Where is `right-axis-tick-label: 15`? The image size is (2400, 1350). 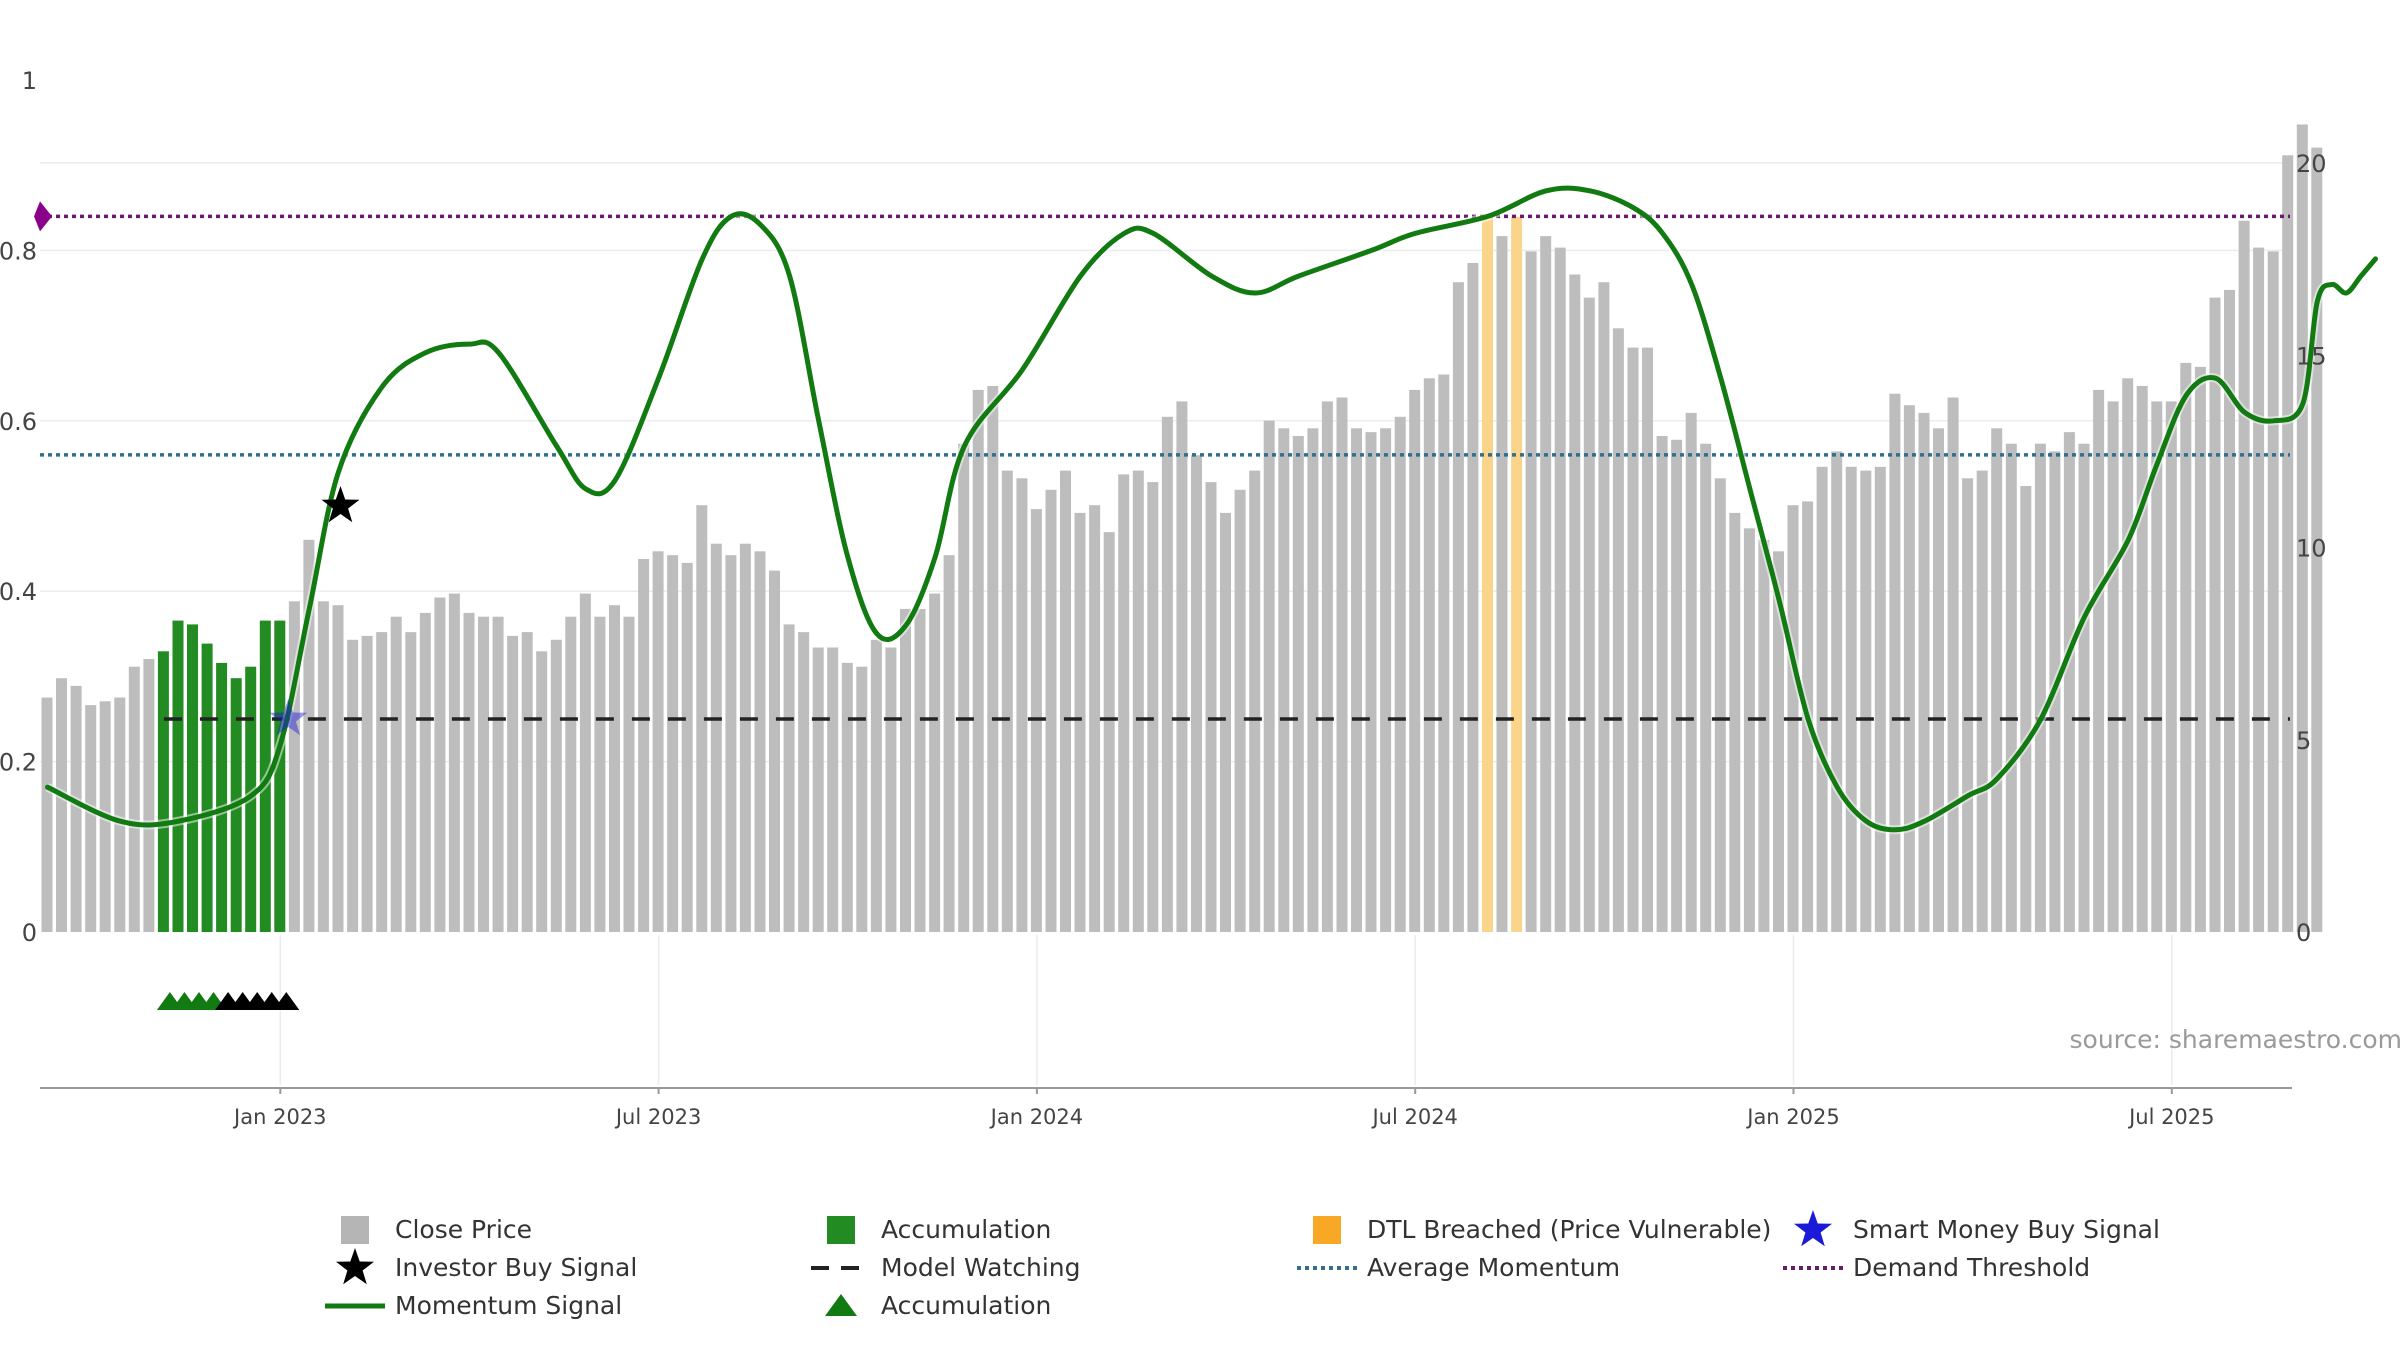 right-axis-tick-label: 15 is located at coordinates (2311, 356).